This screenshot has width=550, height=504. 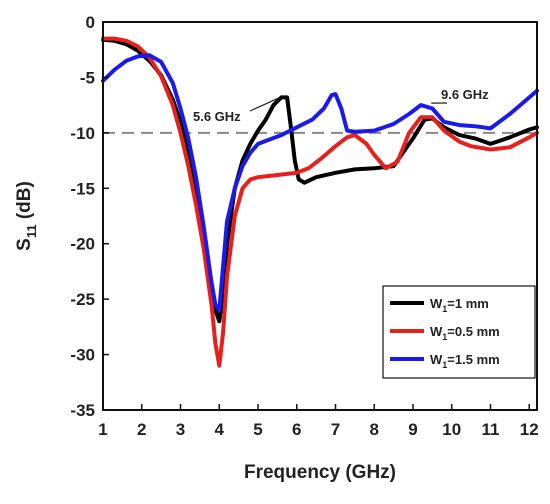 I want to click on y-tick-label: -5, so click(x=87, y=77).